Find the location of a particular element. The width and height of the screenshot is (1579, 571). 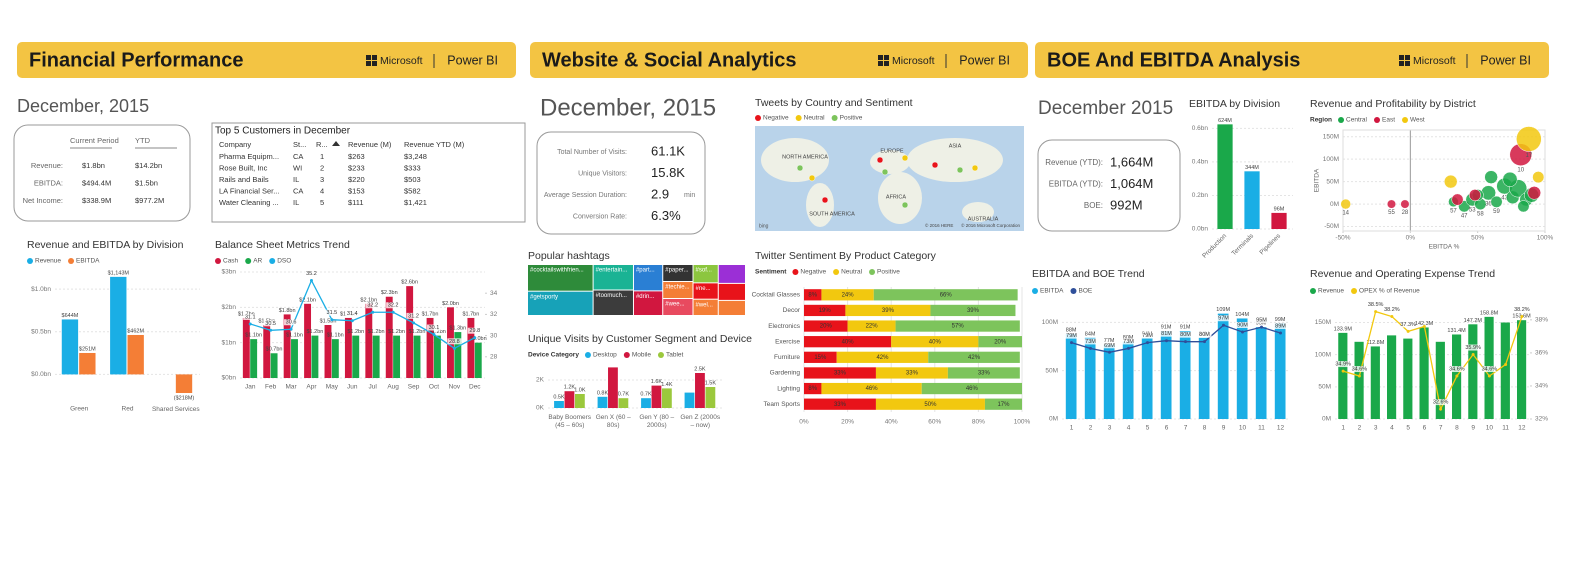

kpi-label: Revenue: is located at coordinates (47, 165).